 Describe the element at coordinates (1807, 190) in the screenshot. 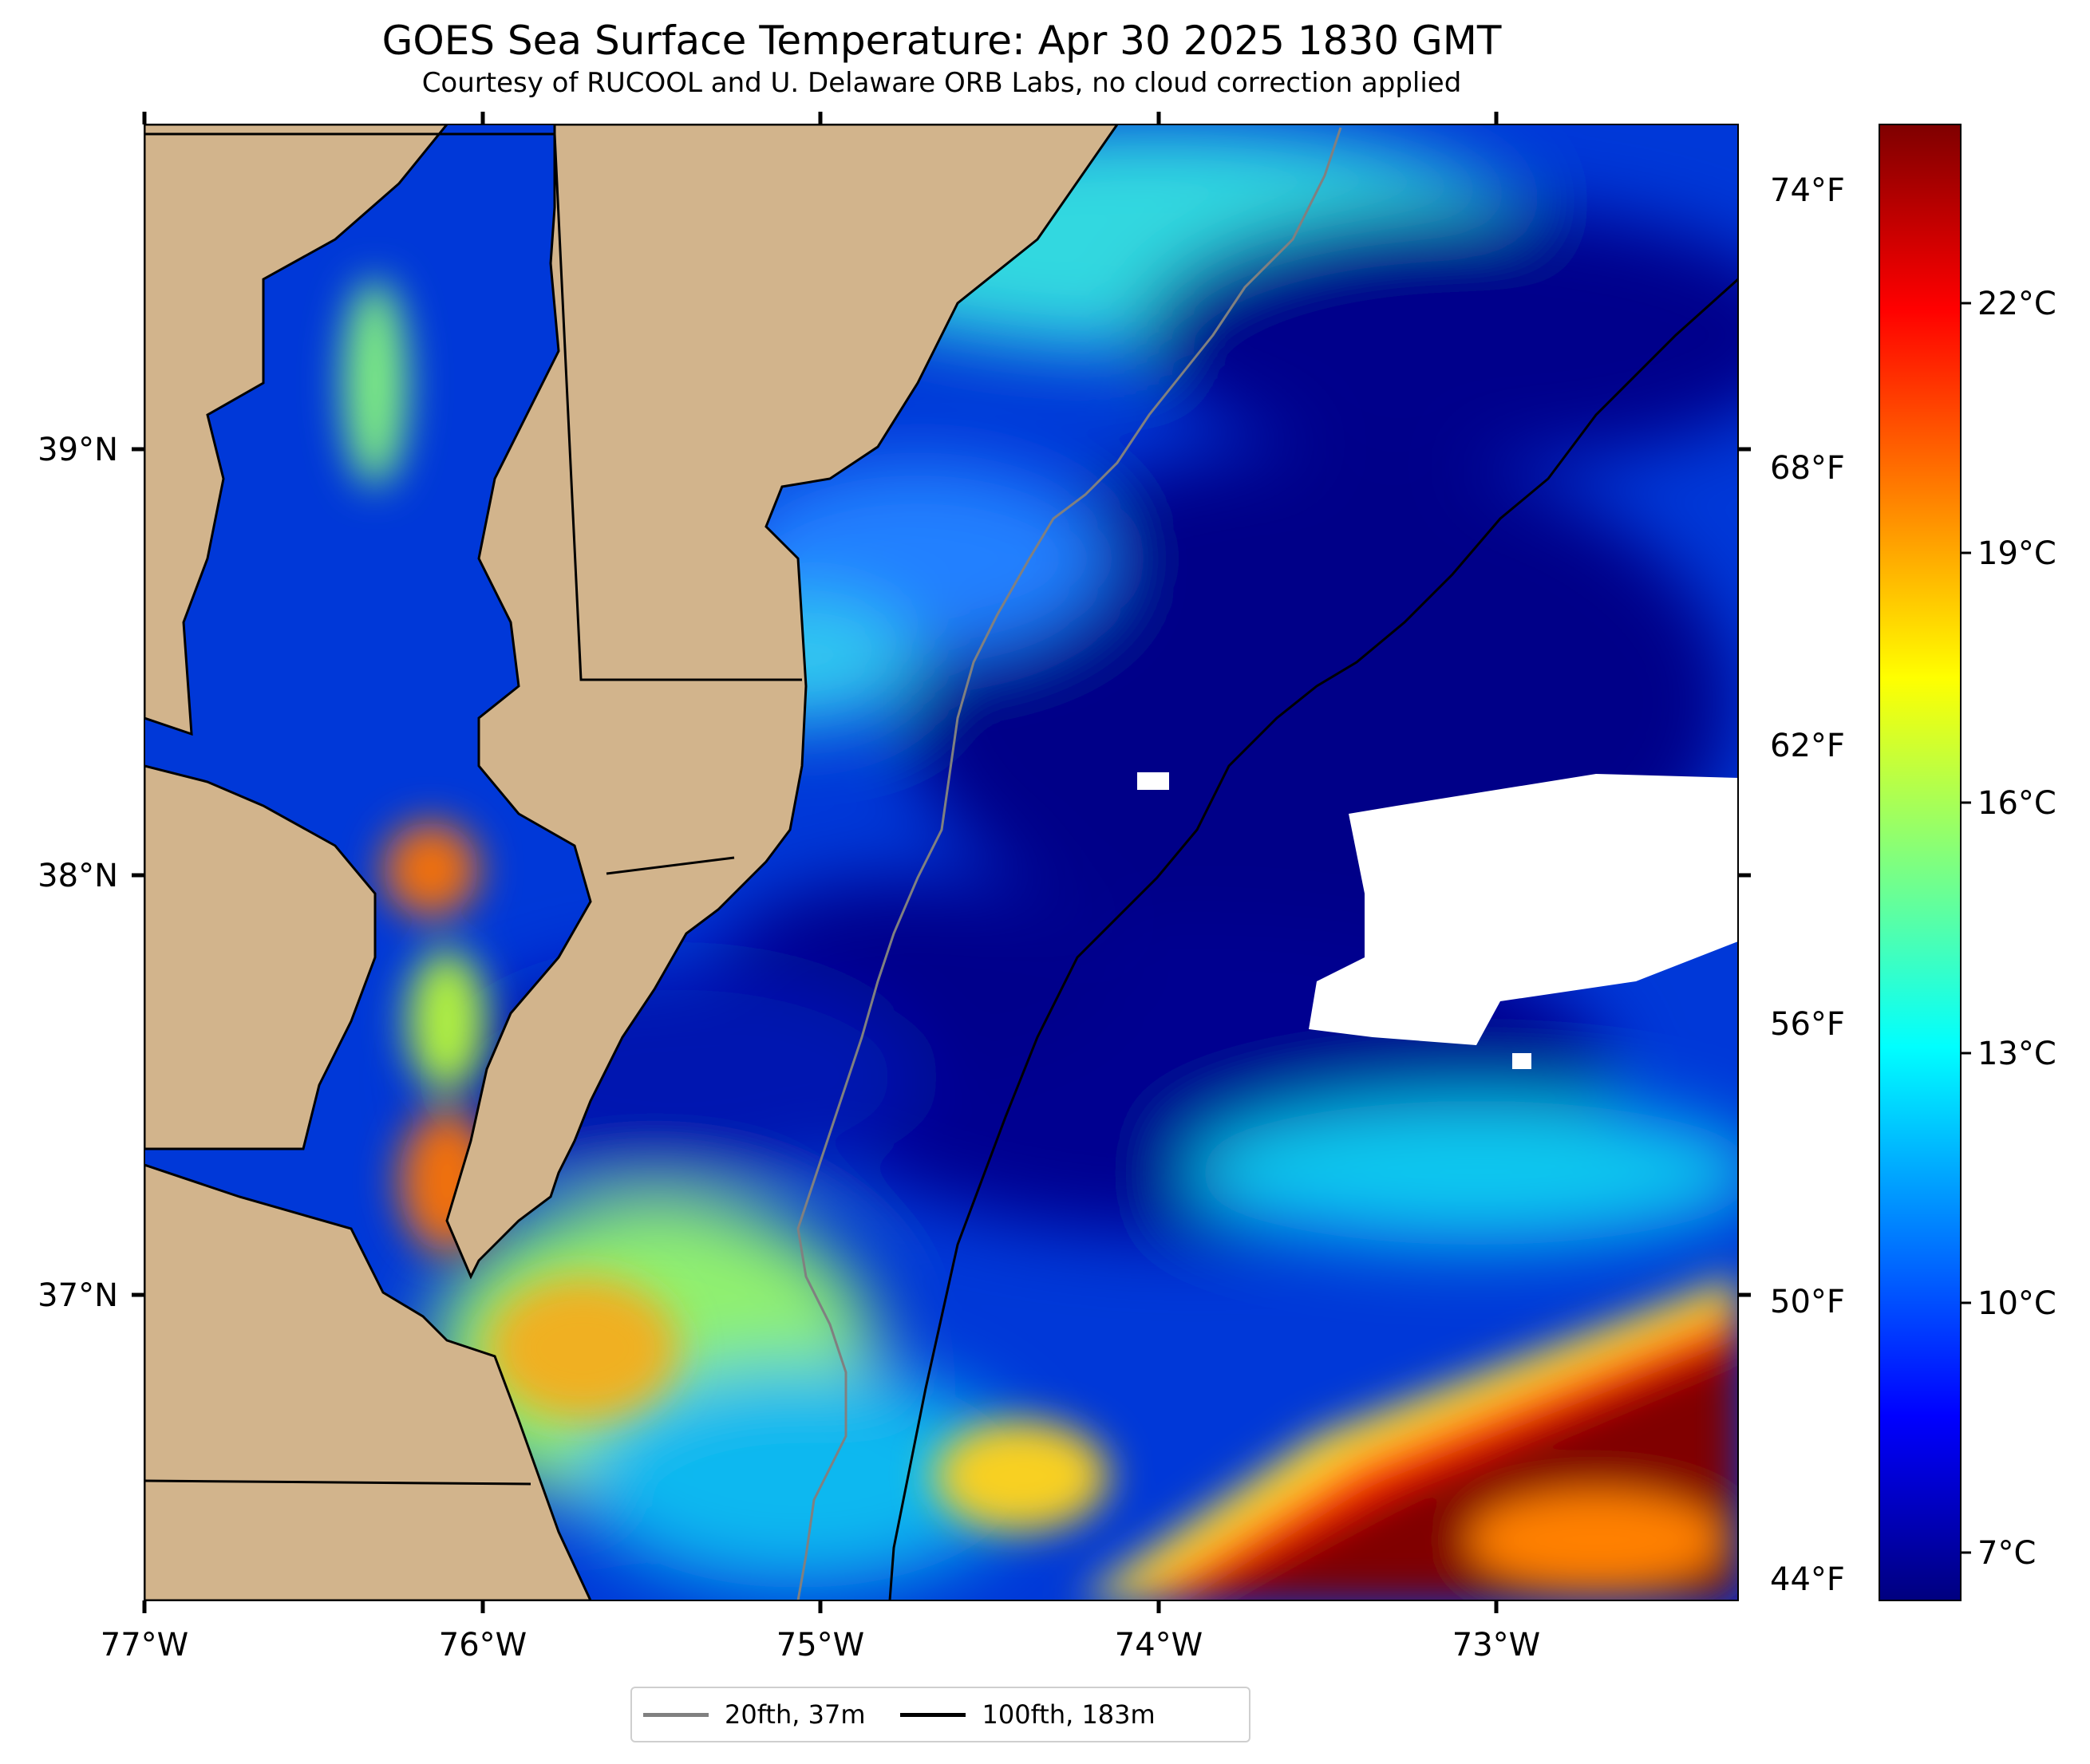

I see `fahrenheit-label: 74°F` at that location.